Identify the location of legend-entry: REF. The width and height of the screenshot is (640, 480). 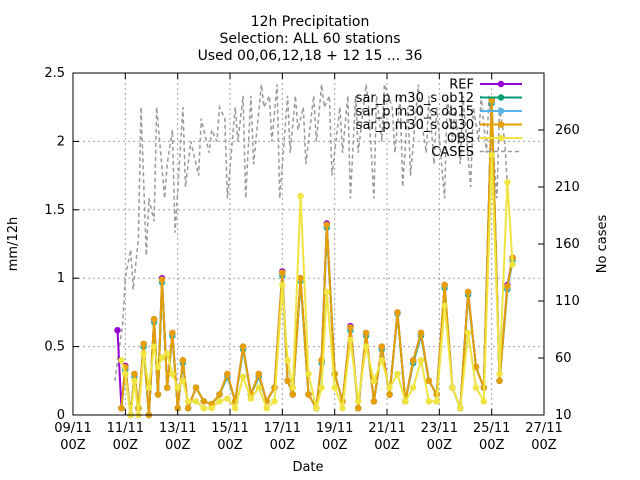
(485, 85).